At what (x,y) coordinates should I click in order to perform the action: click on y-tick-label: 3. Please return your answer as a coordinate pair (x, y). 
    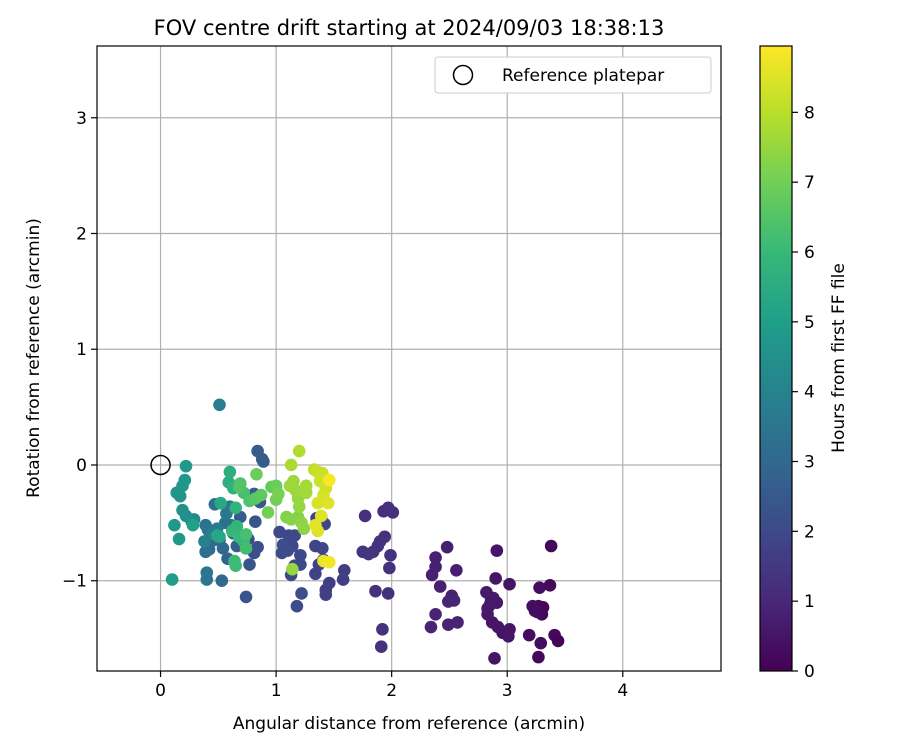
    Looking at the image, I should click on (81, 119).